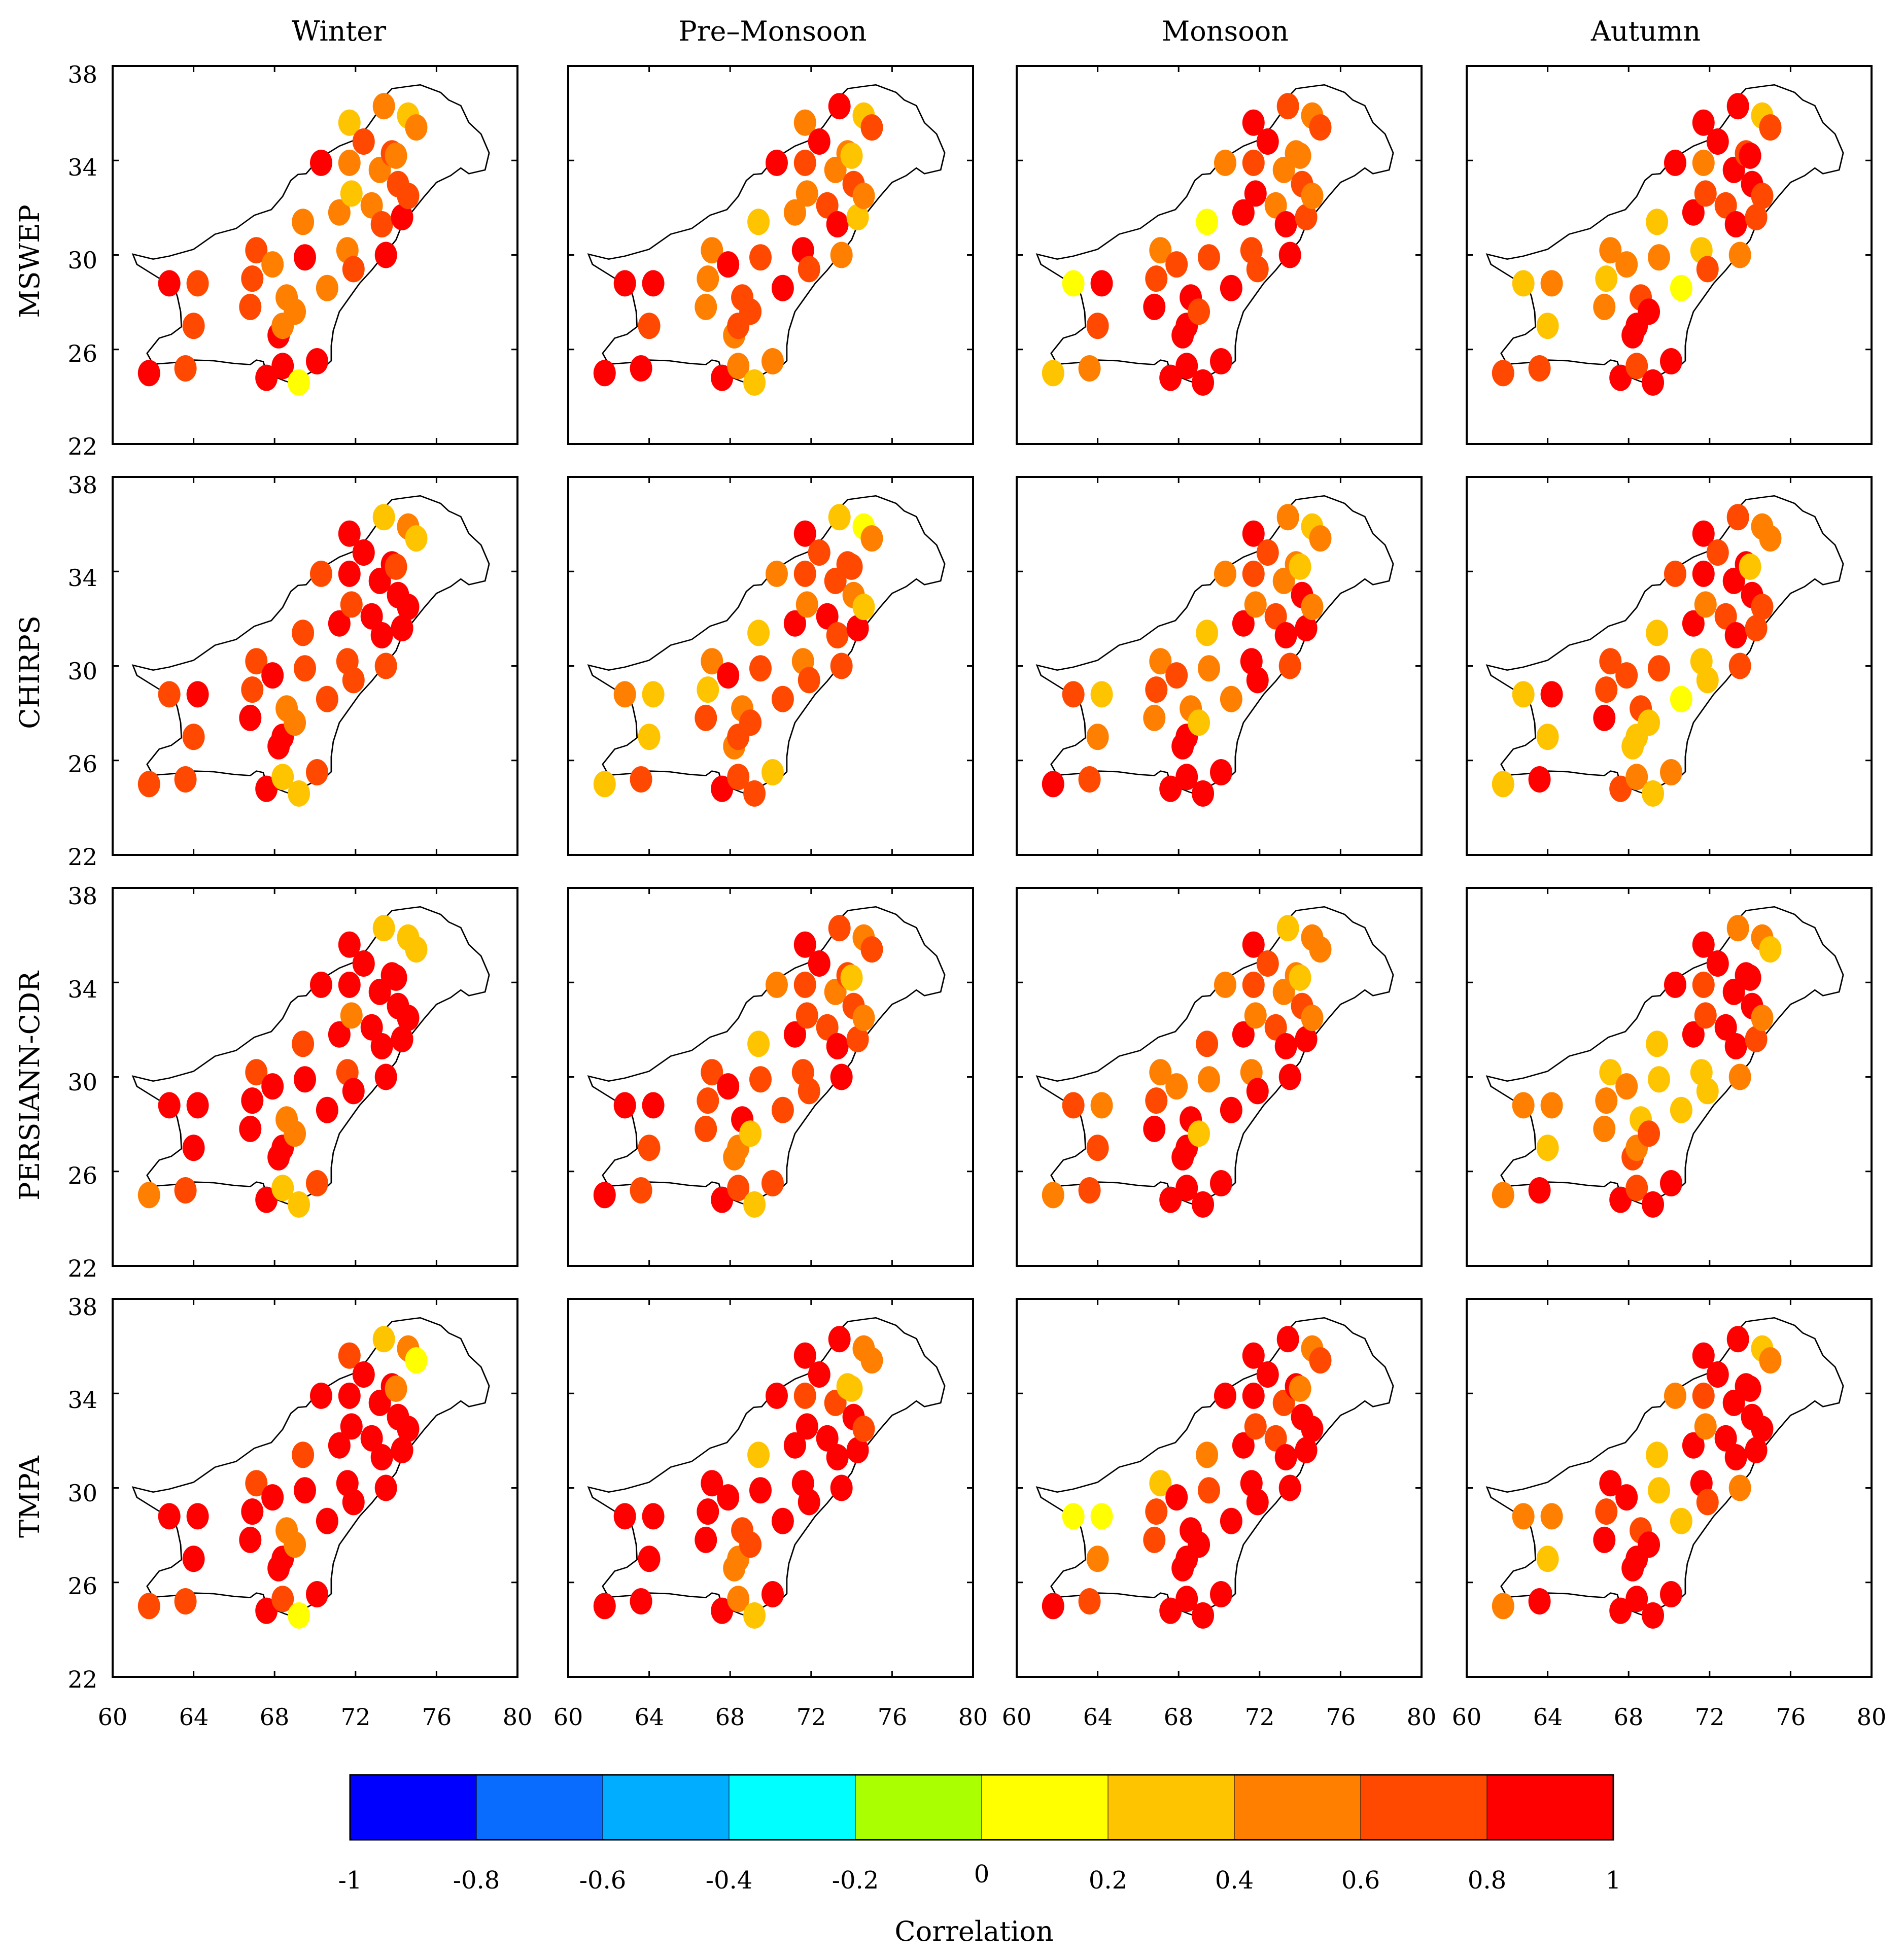  What do you see at coordinates (792, 1807) in the screenshot?
I see `colorbar-segment` at bounding box center [792, 1807].